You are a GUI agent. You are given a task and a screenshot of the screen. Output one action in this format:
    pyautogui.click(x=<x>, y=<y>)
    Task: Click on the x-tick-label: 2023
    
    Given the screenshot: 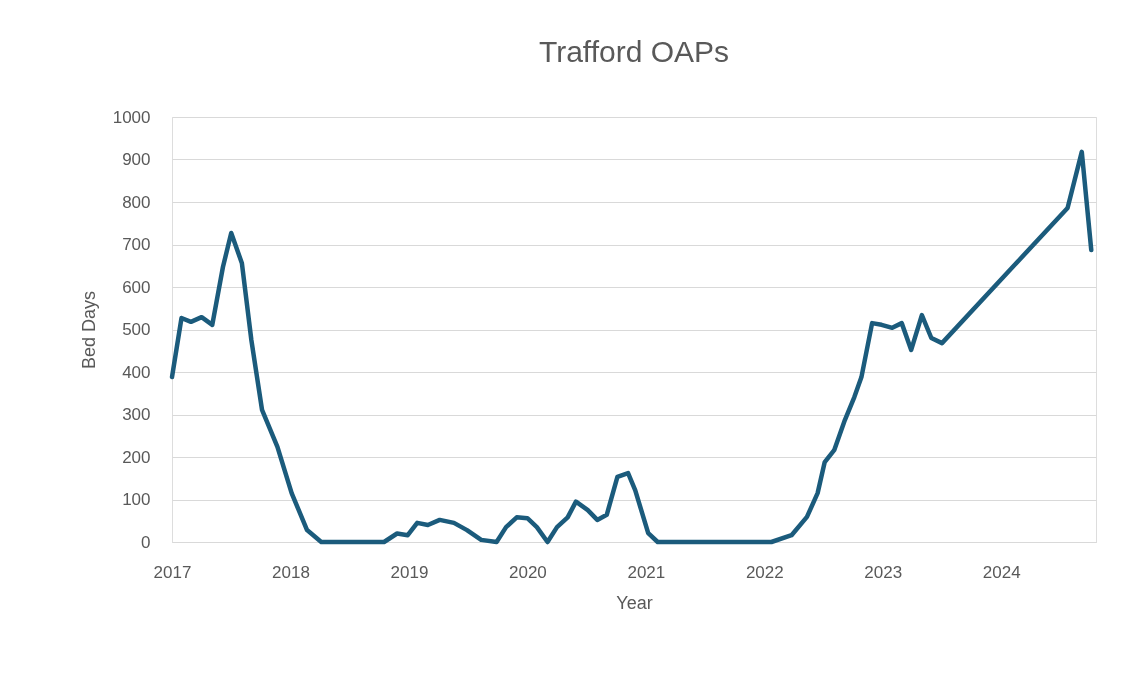 What is the action you would take?
    pyautogui.click(x=883, y=572)
    